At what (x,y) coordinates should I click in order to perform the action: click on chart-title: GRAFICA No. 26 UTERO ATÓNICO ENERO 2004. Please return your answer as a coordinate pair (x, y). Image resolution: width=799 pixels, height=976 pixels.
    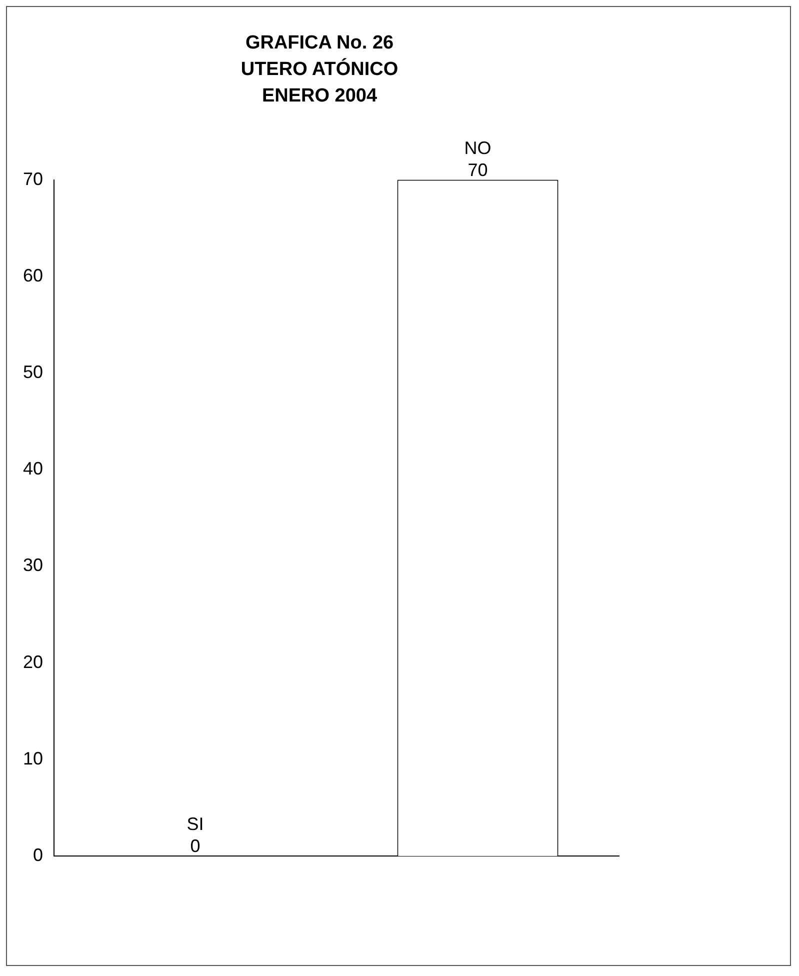
    Looking at the image, I should click on (319, 69).